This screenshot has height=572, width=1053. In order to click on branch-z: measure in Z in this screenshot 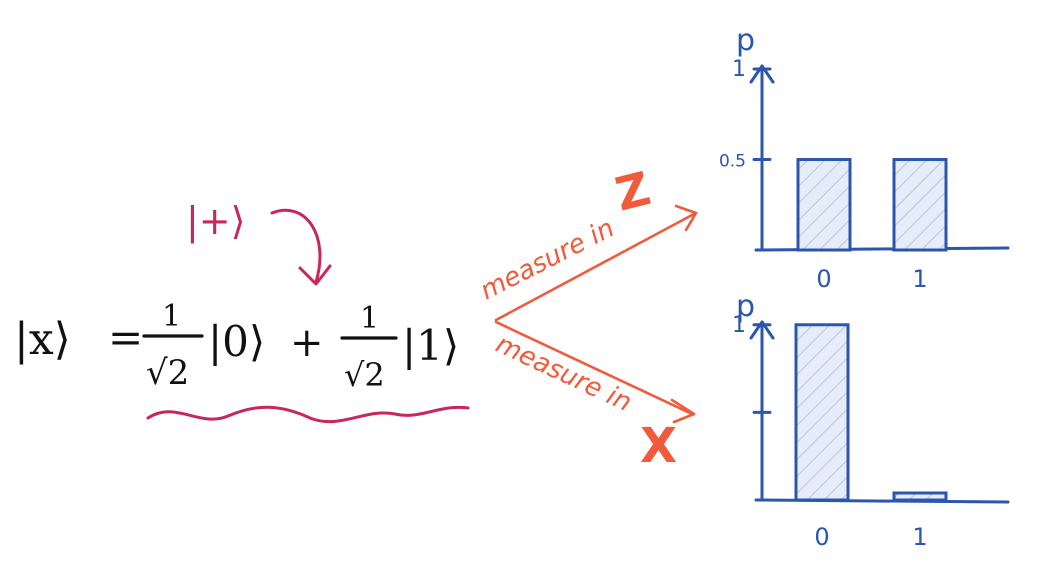, I will do `click(587, 241)`.